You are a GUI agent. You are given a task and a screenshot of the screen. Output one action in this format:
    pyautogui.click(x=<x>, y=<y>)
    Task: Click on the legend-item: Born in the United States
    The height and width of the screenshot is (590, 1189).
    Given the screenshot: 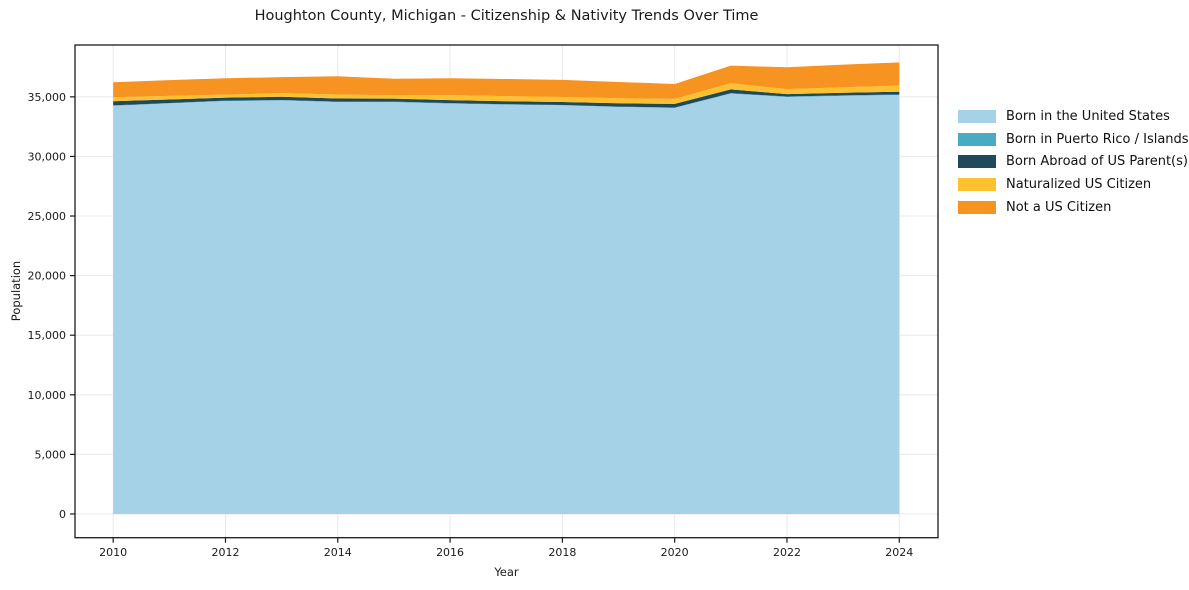 What is the action you would take?
    pyautogui.click(x=1073, y=116)
    